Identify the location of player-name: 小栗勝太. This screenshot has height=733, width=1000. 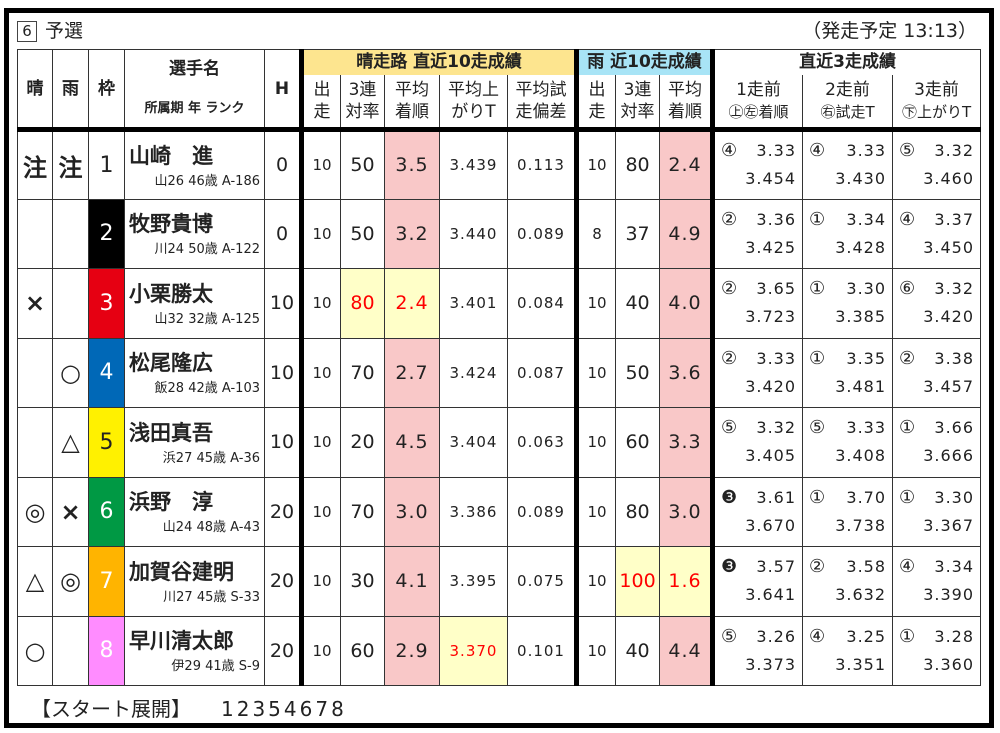
(171, 293).